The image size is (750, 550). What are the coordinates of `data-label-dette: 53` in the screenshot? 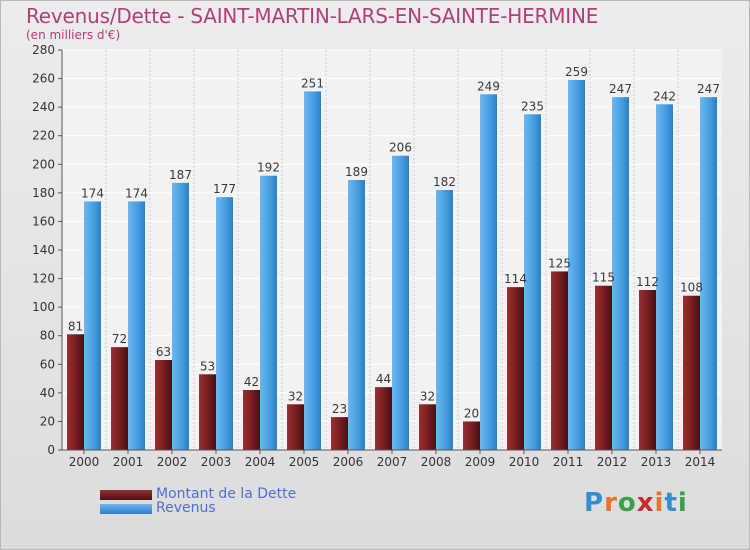 It's located at (207, 366).